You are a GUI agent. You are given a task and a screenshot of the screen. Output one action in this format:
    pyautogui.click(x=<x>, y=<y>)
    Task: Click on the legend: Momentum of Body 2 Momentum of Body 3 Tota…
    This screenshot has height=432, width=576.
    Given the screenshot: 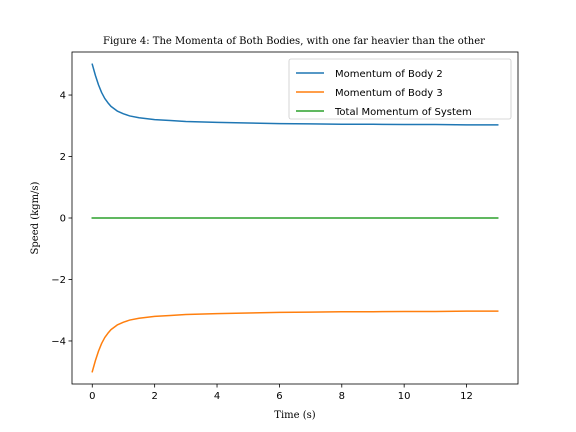 What is the action you would take?
    pyautogui.click(x=400, y=89)
    